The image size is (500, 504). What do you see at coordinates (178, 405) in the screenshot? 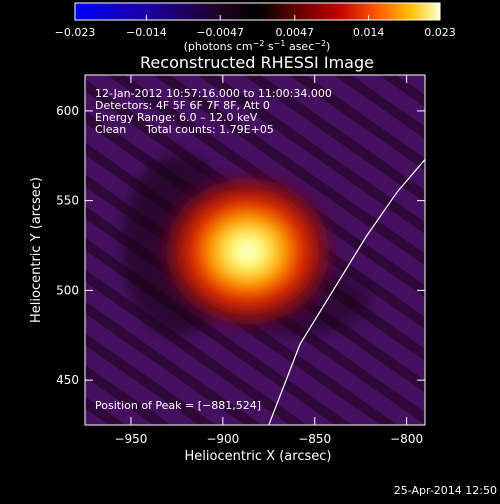
I see `peak-position-label: Position of Peak = [−881,524]` at bounding box center [178, 405].